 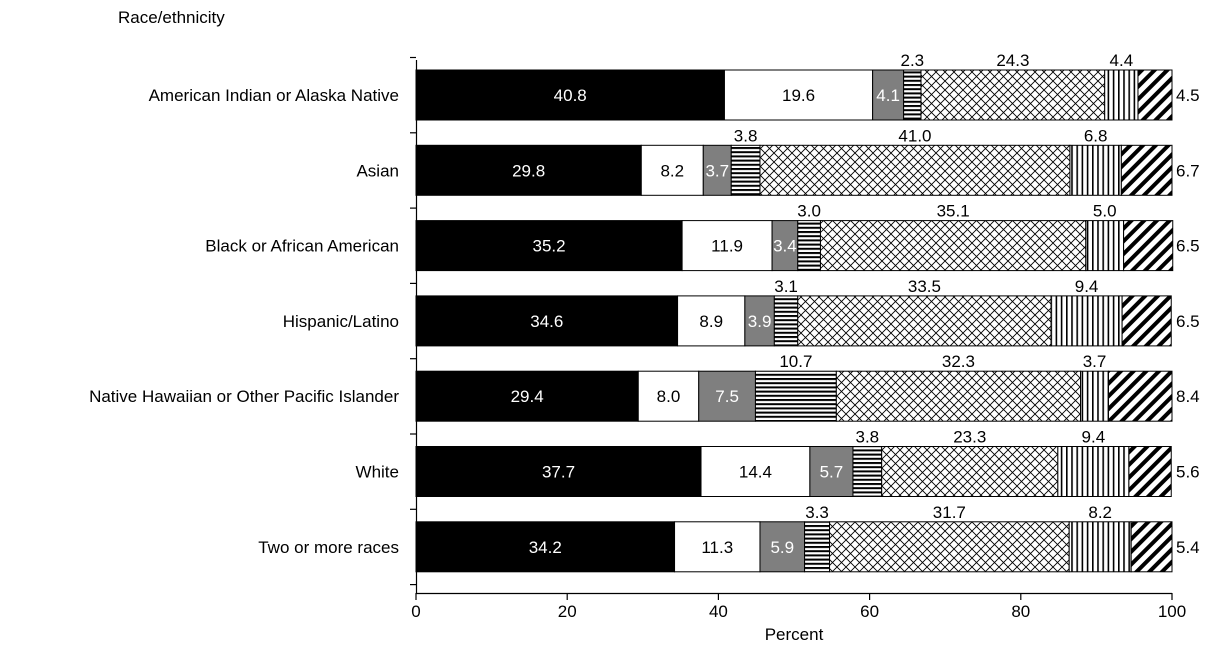 I want to click on data-label: 8.4, so click(x=1188, y=396).